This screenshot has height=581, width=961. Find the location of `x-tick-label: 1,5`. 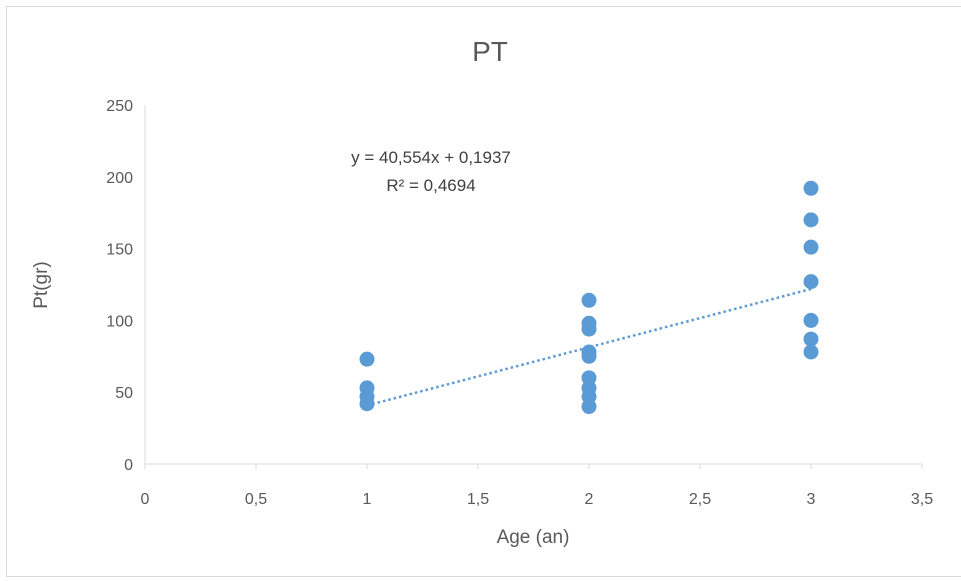

x-tick-label: 1,5 is located at coordinates (478, 499).